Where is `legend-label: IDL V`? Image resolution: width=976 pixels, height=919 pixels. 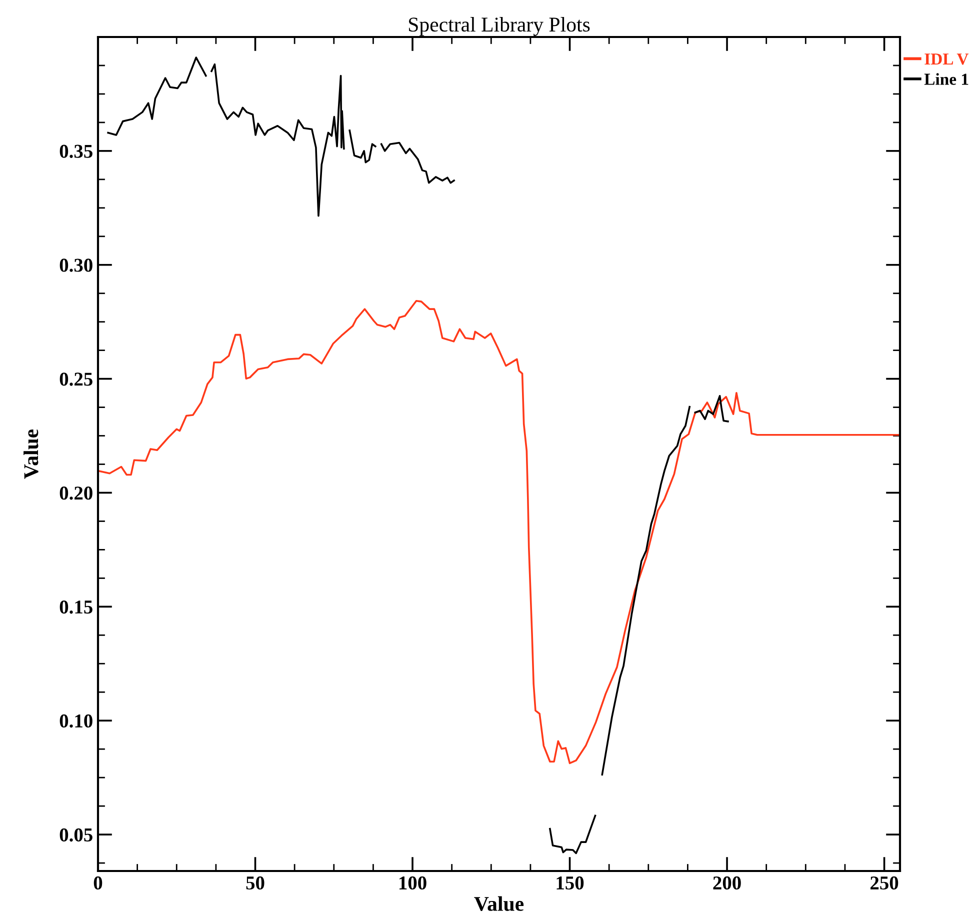 legend-label: IDL V is located at coordinates (946, 59).